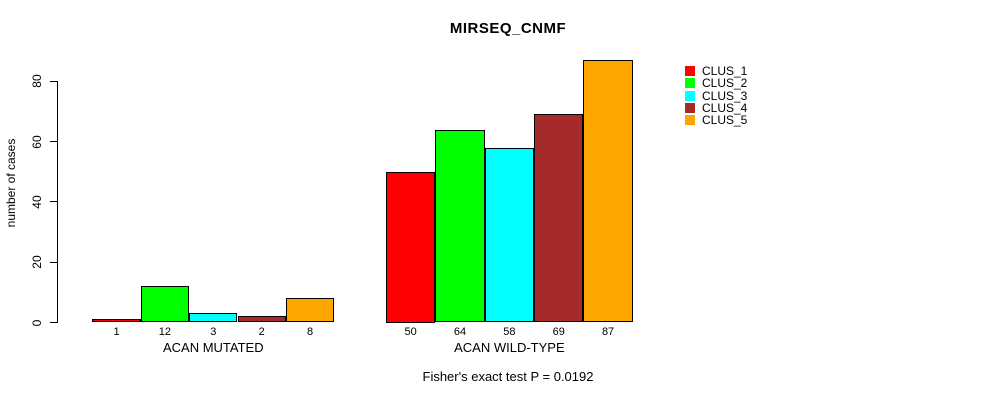  Describe the element at coordinates (310, 332) in the screenshot. I see `bar-value-label: 8` at that location.